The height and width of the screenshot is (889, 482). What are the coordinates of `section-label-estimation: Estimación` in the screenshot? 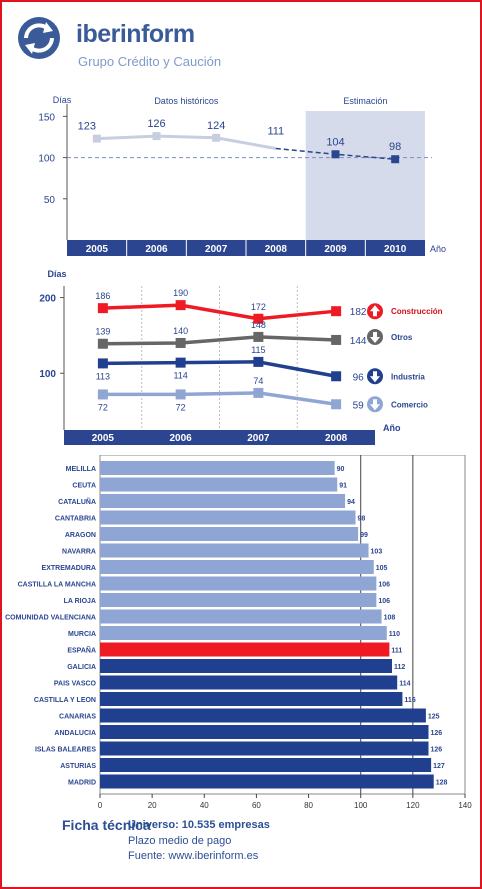 It's located at (365, 101).